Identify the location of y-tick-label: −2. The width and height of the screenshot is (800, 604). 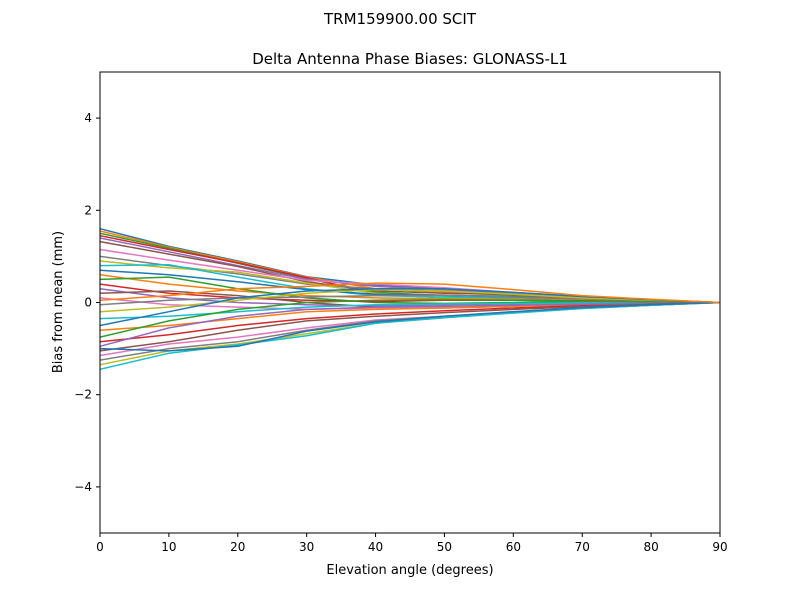
(83, 395).